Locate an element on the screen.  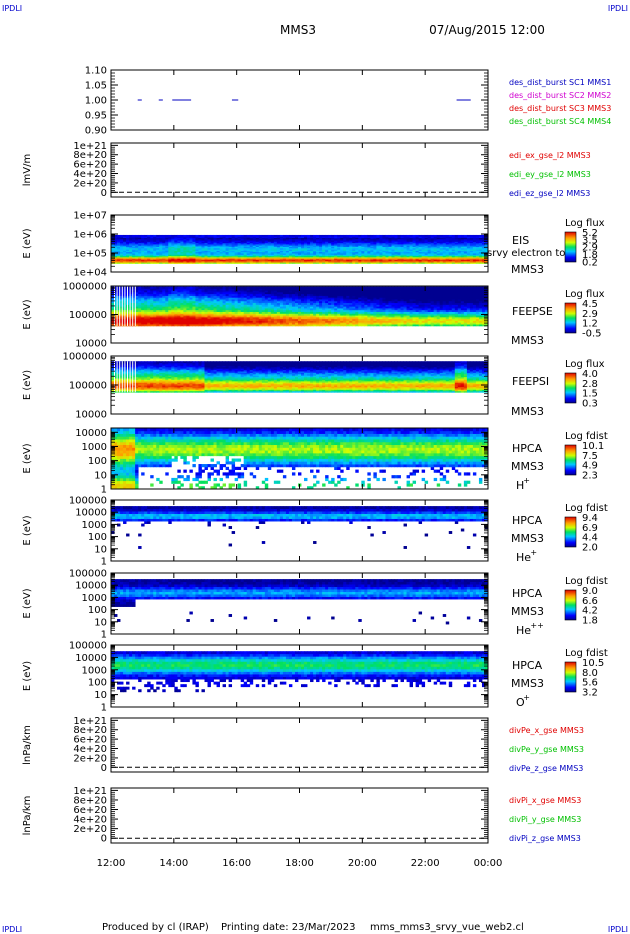
y-tick-label: 6e+20 is located at coordinates (90, 165).